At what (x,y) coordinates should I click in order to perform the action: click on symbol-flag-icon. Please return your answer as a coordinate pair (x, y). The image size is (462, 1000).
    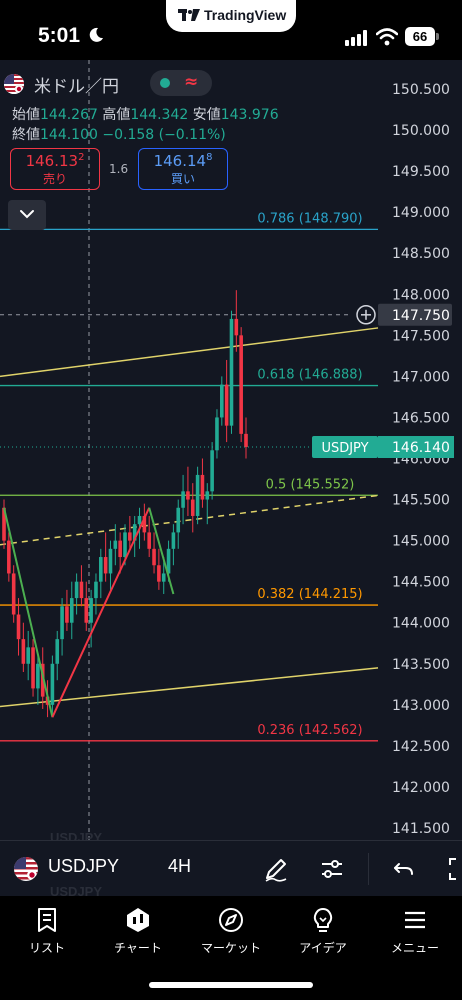
    Looking at the image, I should click on (26, 869).